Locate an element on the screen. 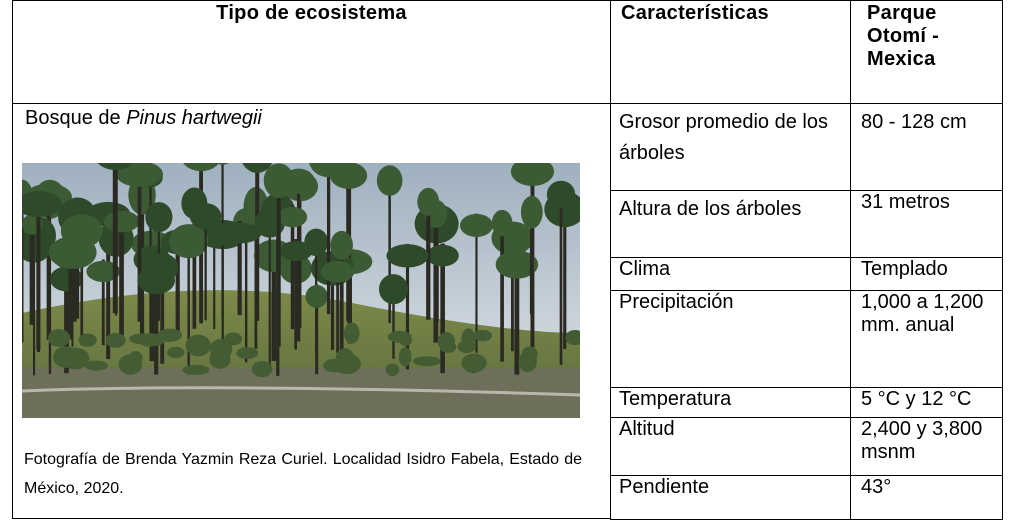 The height and width of the screenshot is (520, 1010). characteristic-label: Precipitación is located at coordinates (730, 339).